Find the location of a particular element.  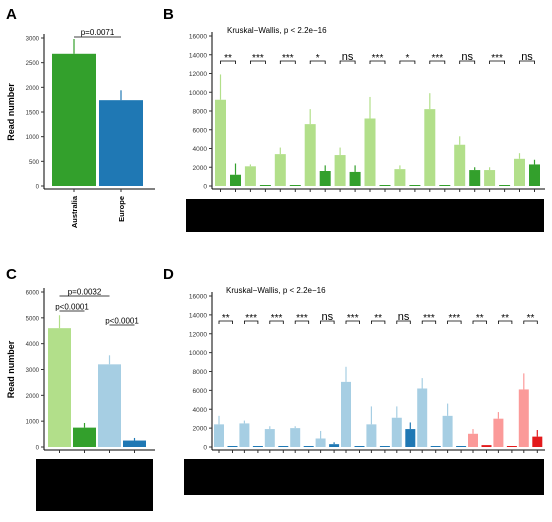

panel-a-y-tick-label: 2500 is located at coordinates (33, 64).